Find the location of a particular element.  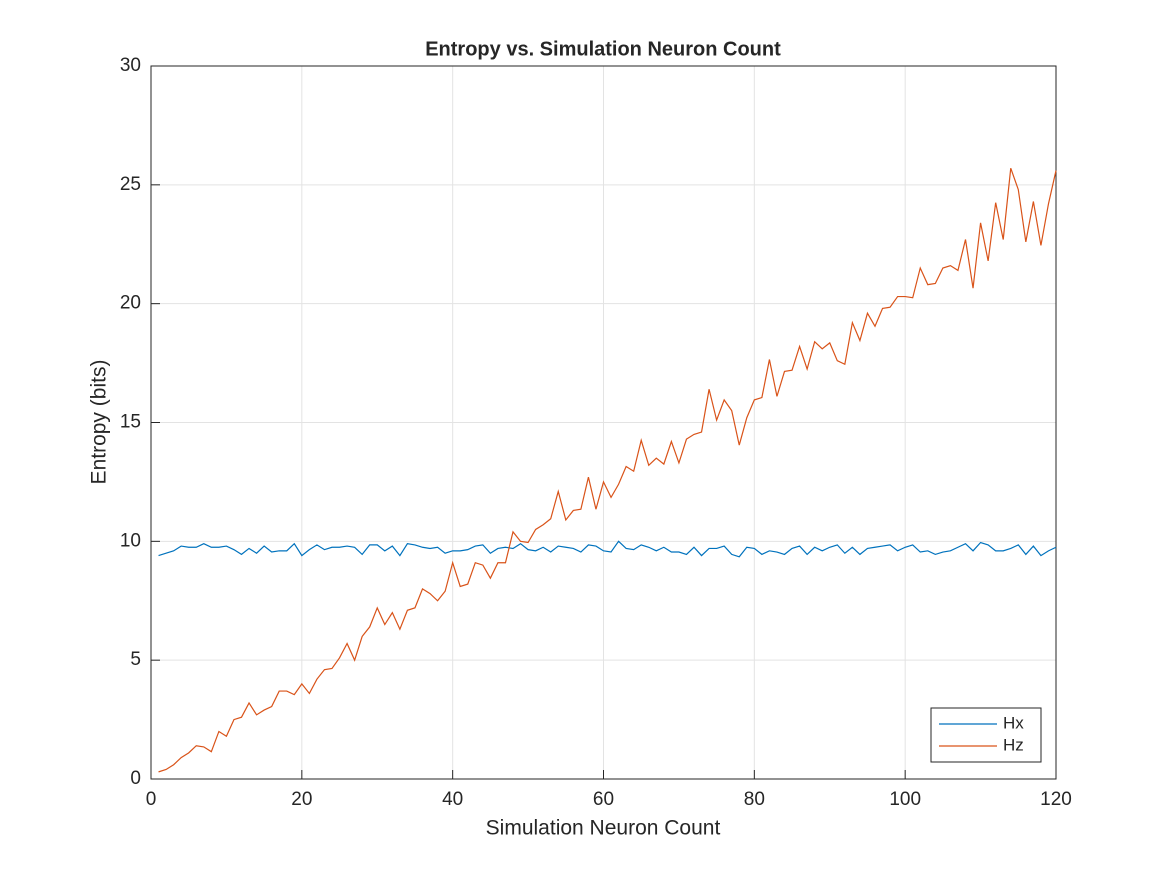

y-tick-label: 25 is located at coordinates (130, 184).